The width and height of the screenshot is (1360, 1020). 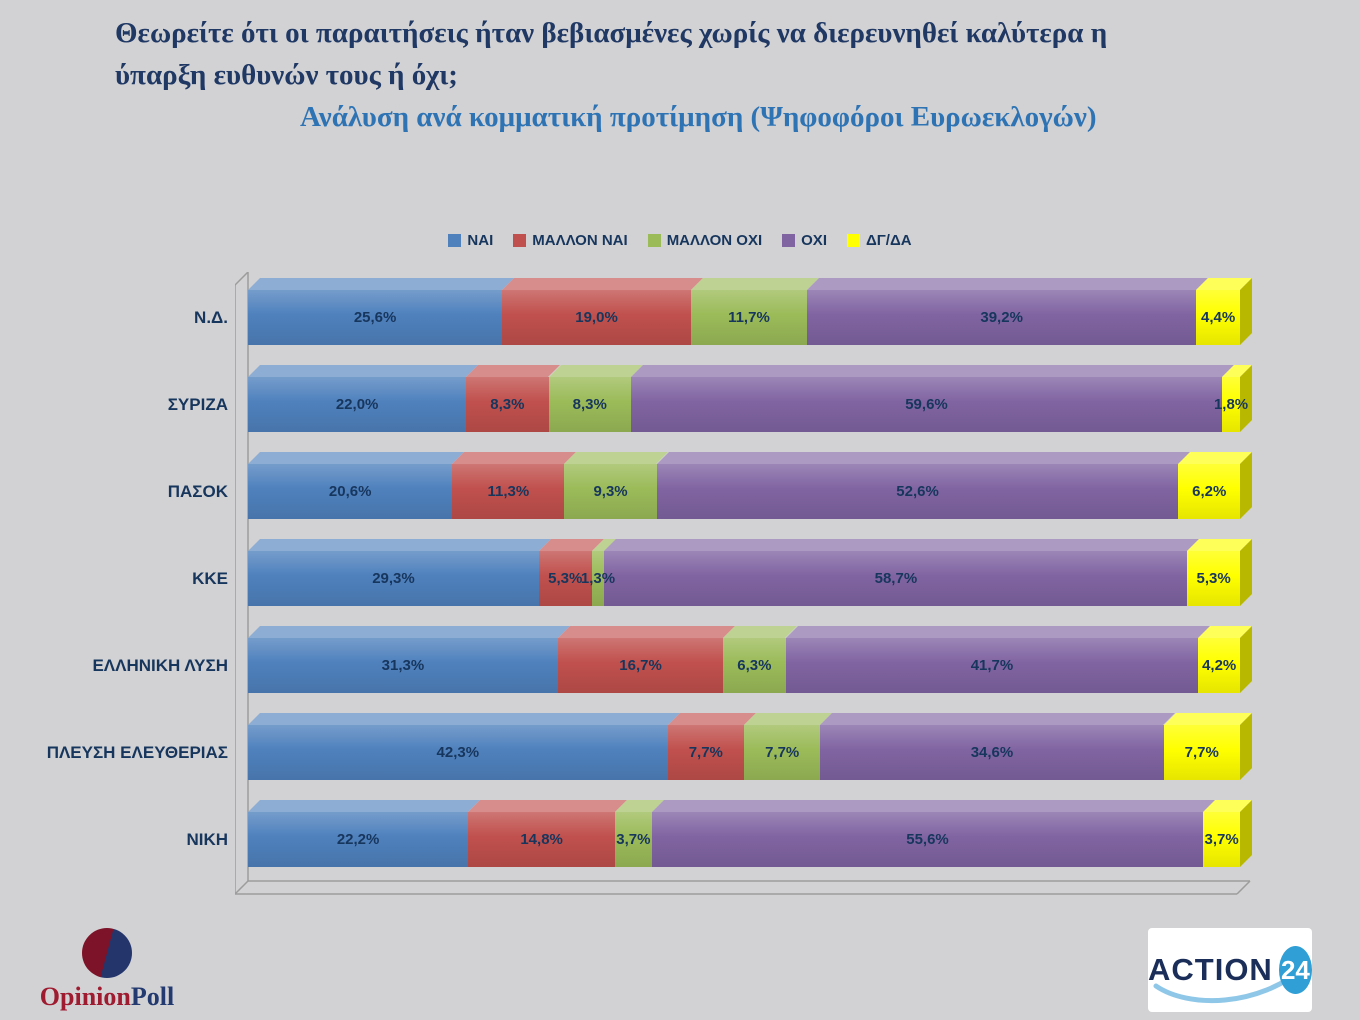 I want to click on segment-value-label: 41,7%, so click(x=992, y=665).